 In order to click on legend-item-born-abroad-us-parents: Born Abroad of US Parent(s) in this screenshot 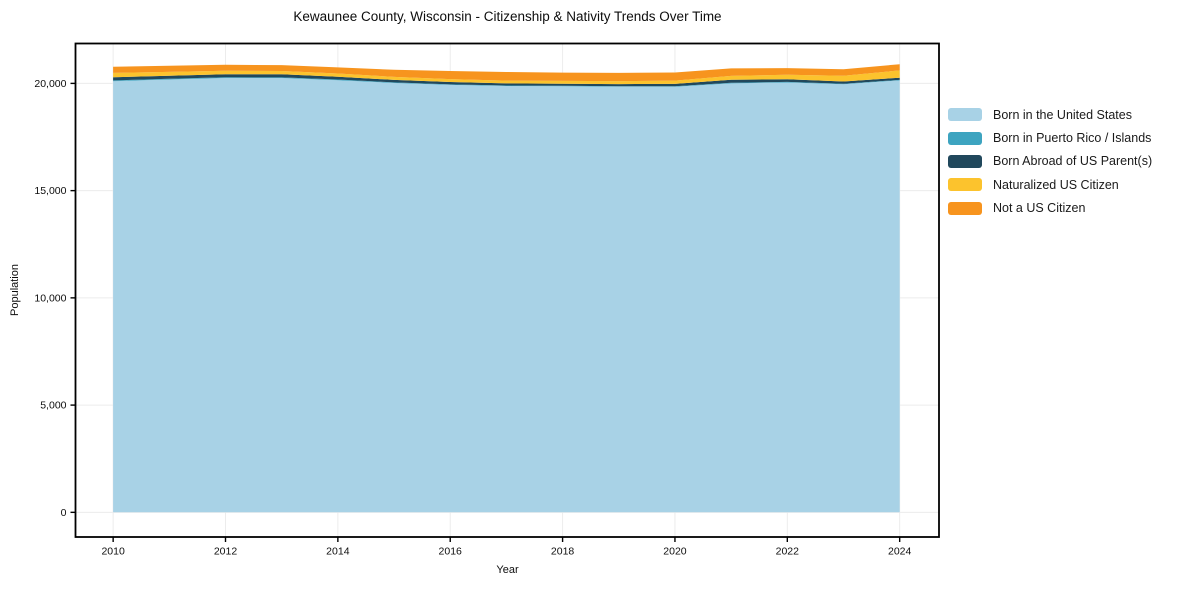, I will do `click(1050, 161)`.